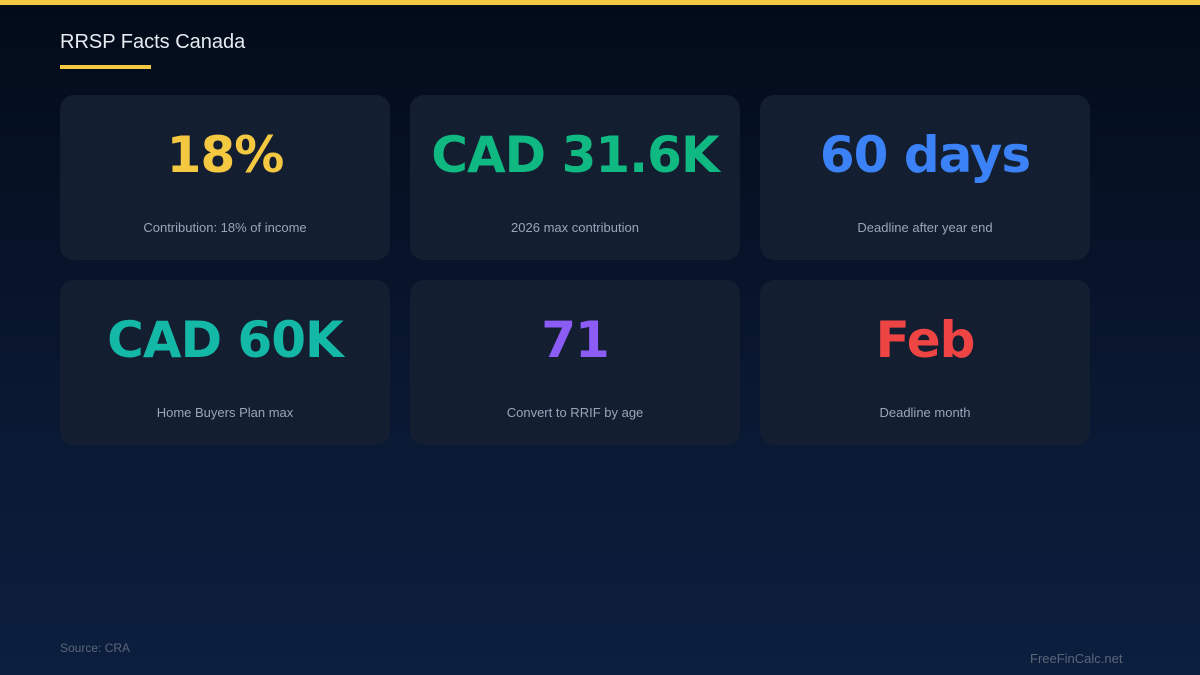  What do you see at coordinates (600, 2) in the screenshot?
I see `top-accent-bar` at bounding box center [600, 2].